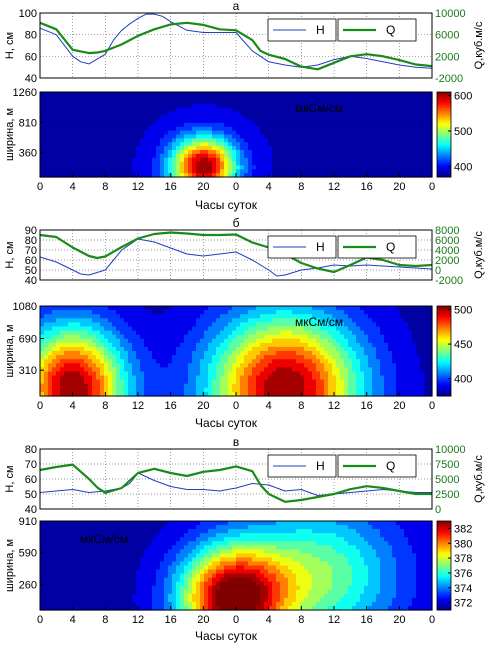  Describe the element at coordinates (236, 45) in the screenshot. I see `plot-frame` at that location.